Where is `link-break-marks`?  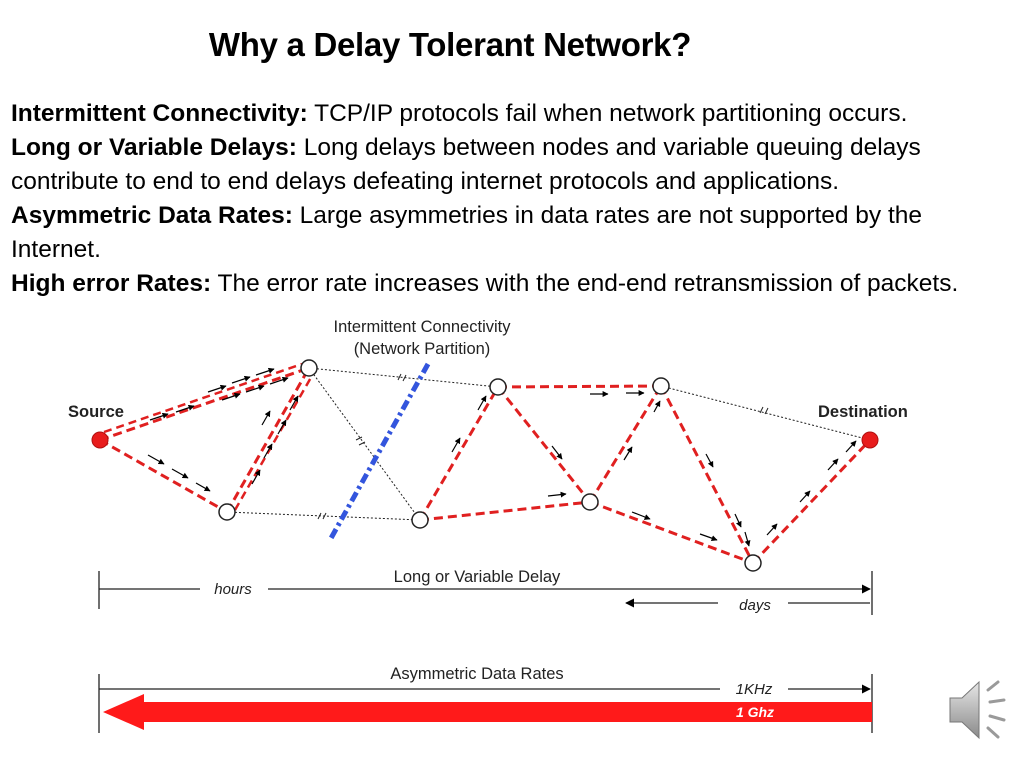
link-break-marks is located at coordinates (543, 446).